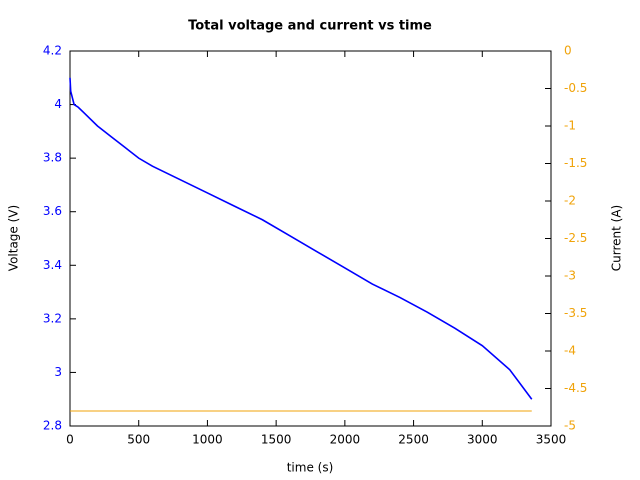 Image resolution: width=640 pixels, height=480 pixels. What do you see at coordinates (570, 426) in the screenshot?
I see `y2-tick-label: -5` at bounding box center [570, 426].